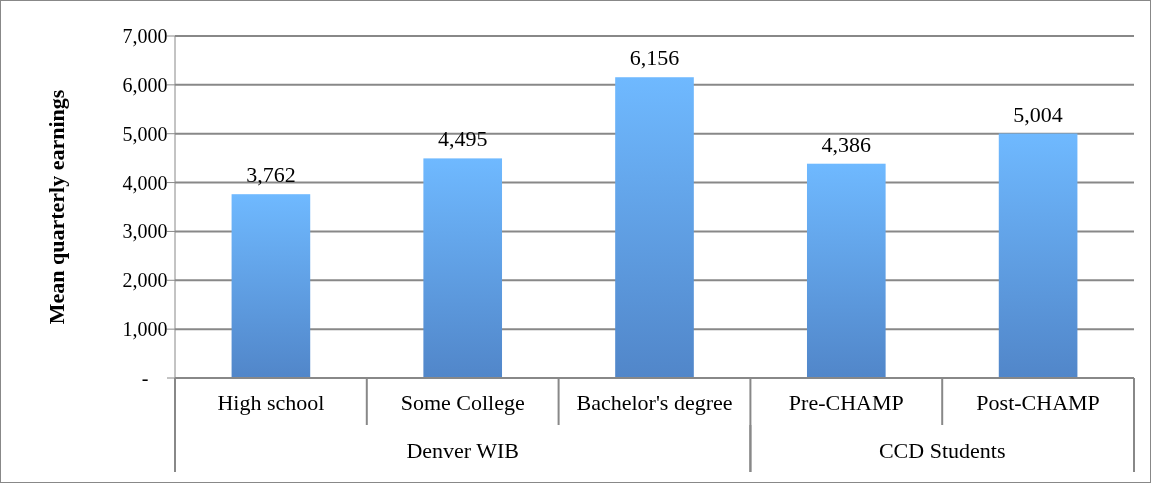 The image size is (1151, 483). I want to click on y-tick-label: 2,000, so click(145, 280).